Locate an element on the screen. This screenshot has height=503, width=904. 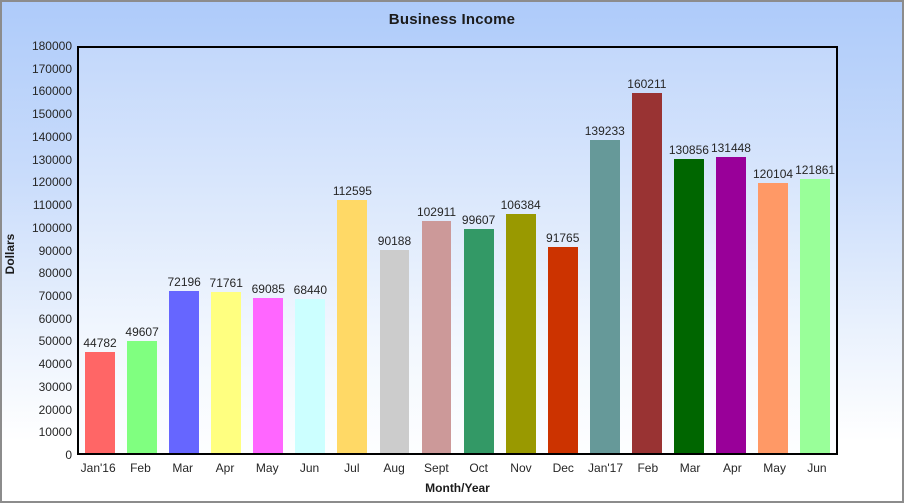
bar-column: 71761 is located at coordinates (226, 250).